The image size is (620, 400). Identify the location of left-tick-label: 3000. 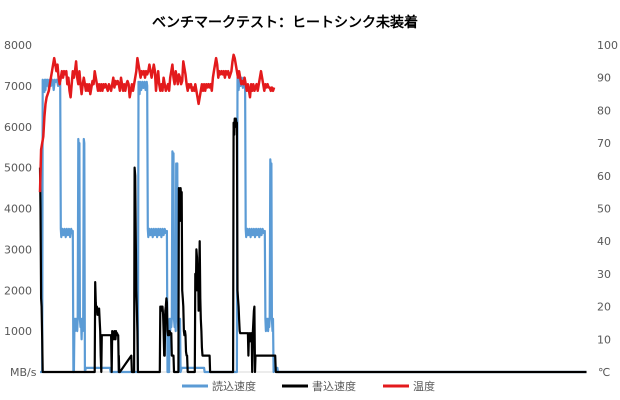
(18, 249).